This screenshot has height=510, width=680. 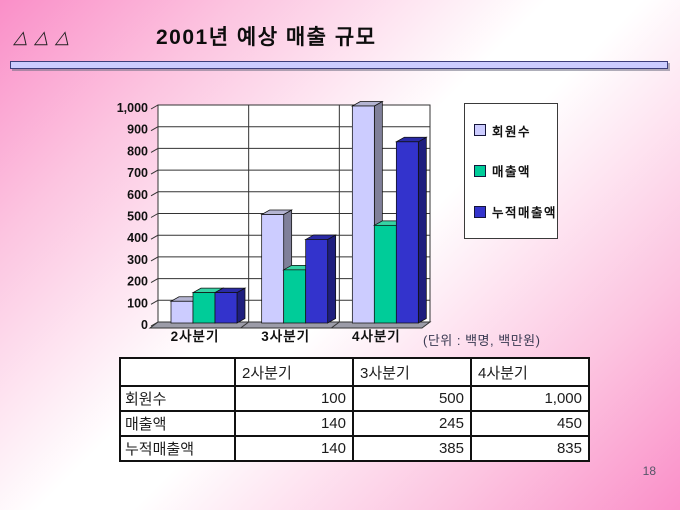 I want to click on legend-item: 회원수, so click(x=513, y=130).